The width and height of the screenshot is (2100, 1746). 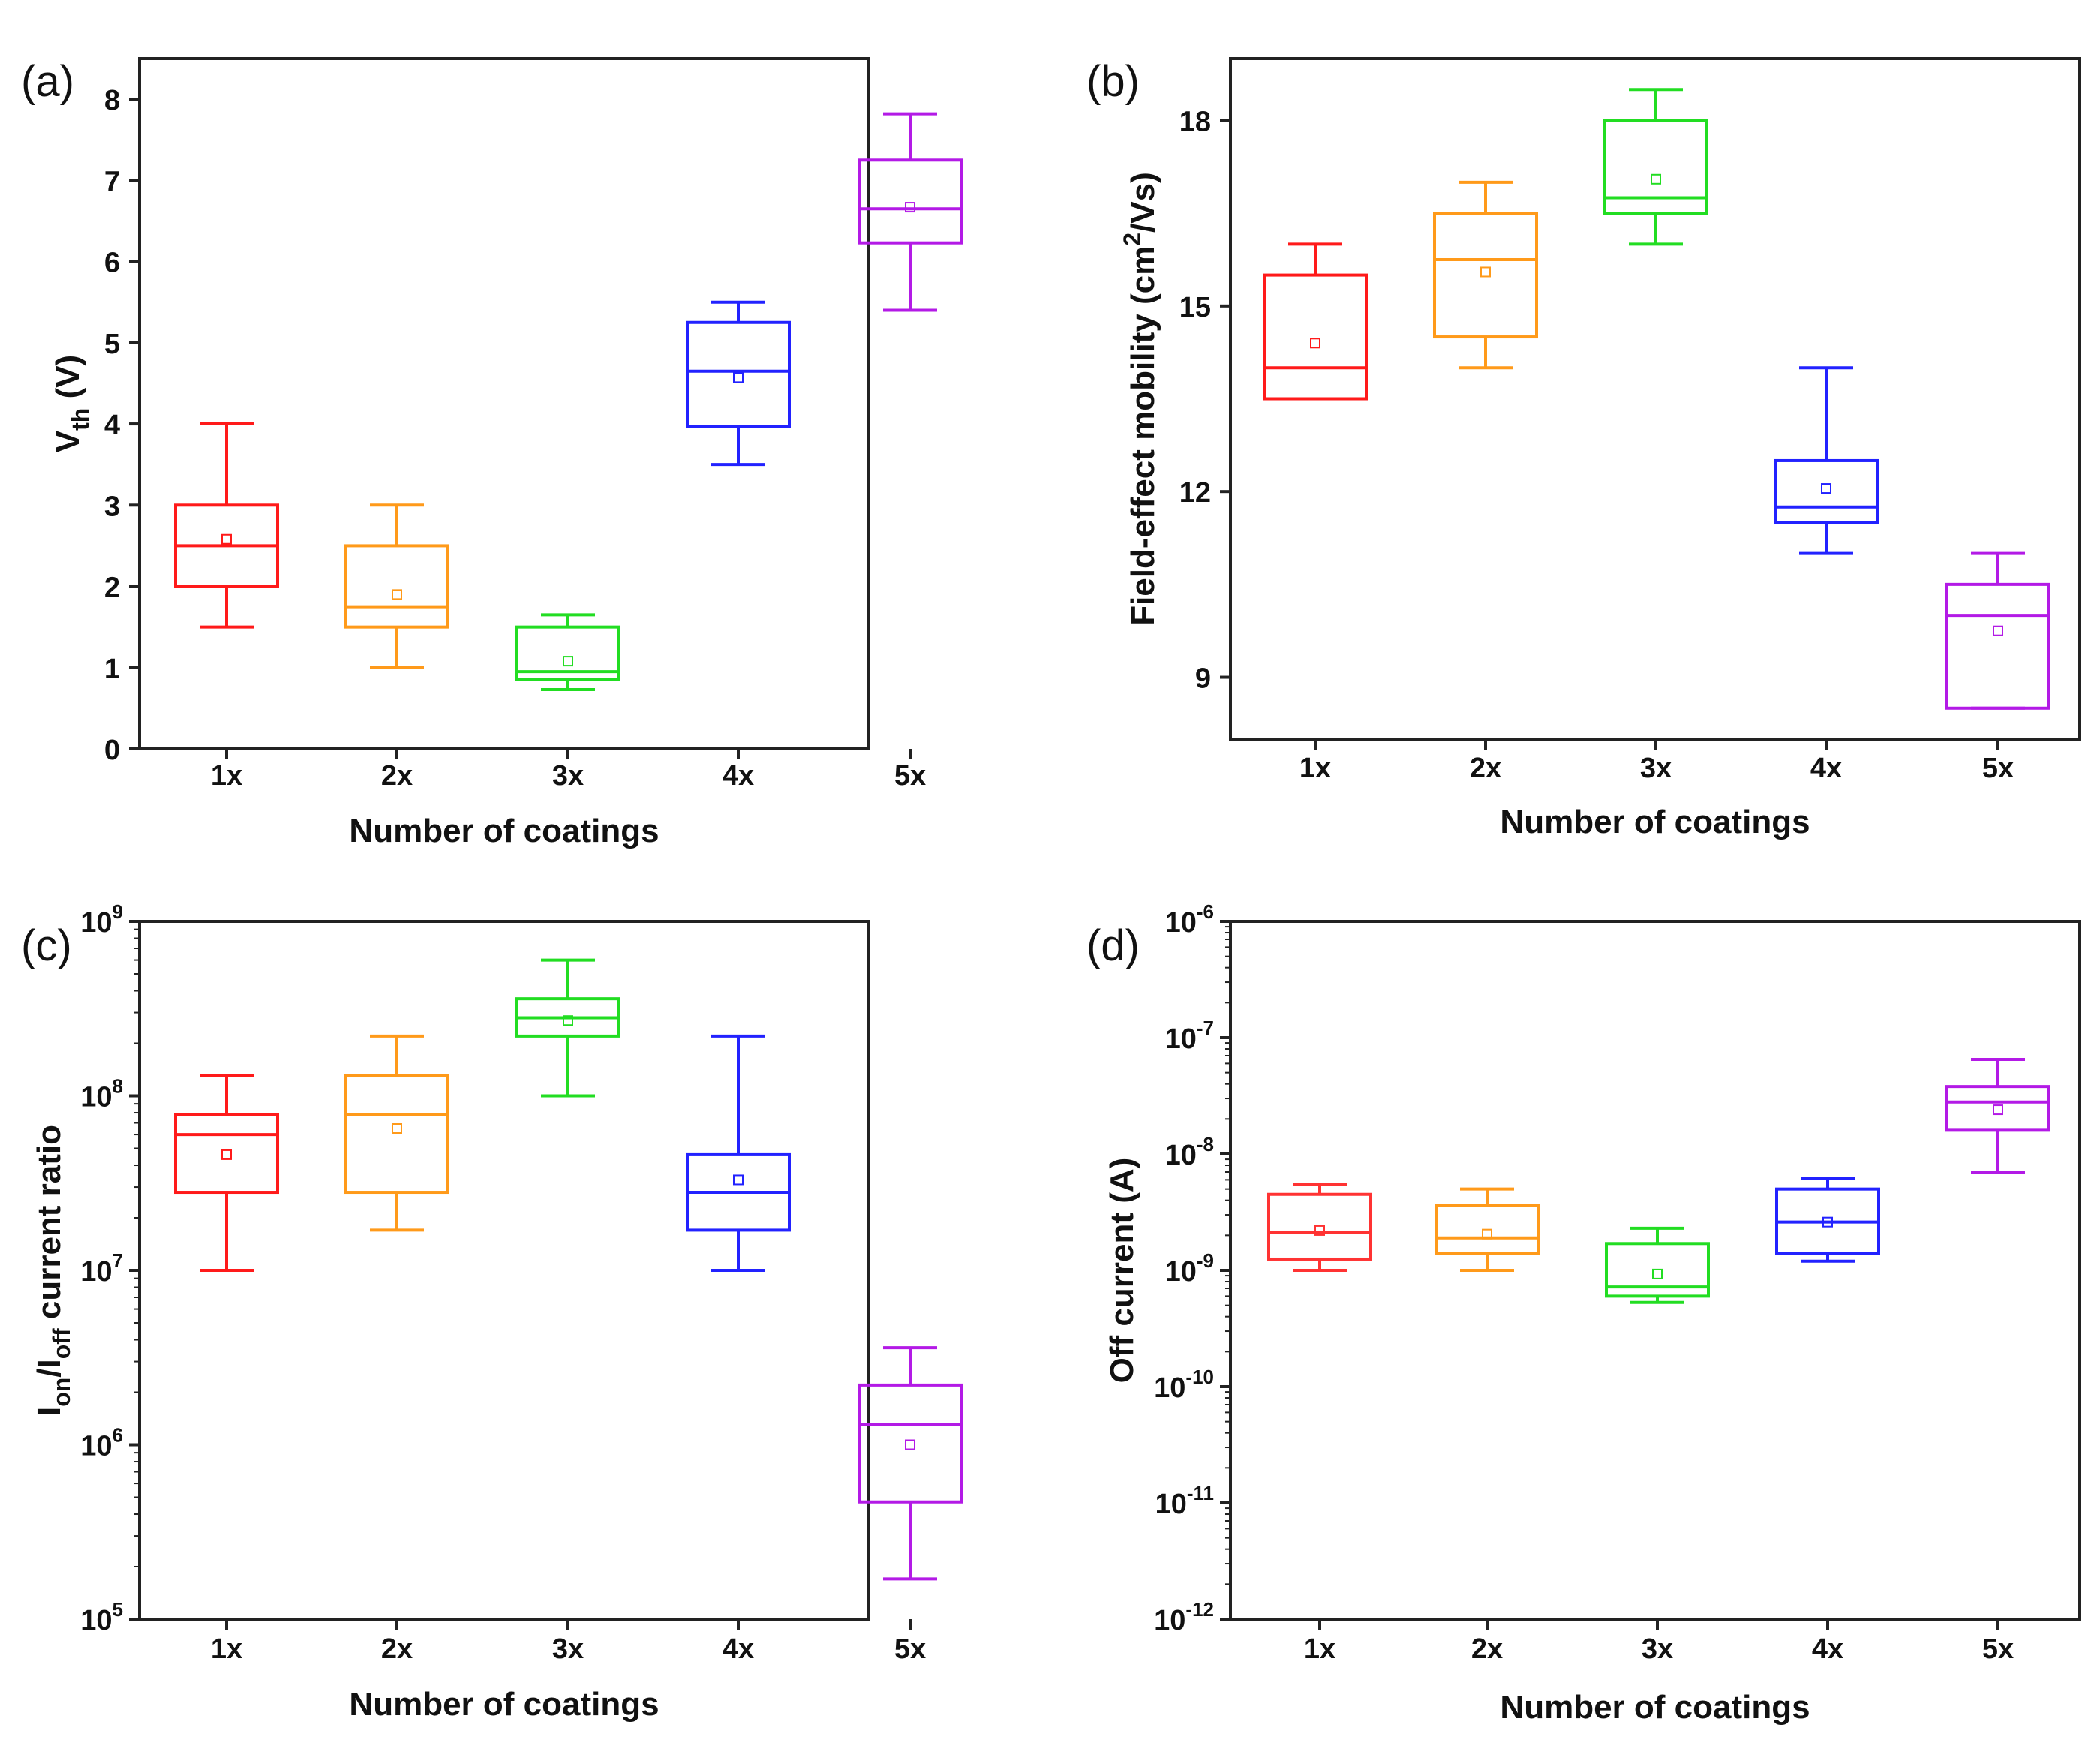 I want to click on y-axis-title-part-rest: current ratio, so click(x=49, y=1226).